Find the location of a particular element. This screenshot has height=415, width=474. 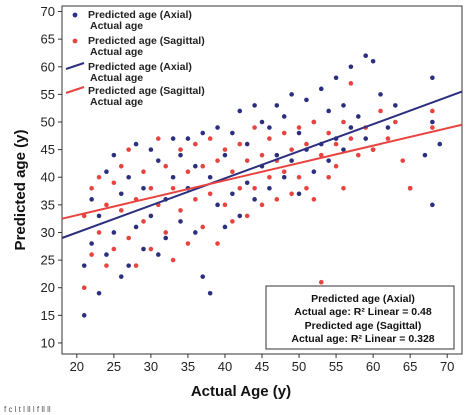

y-tick-label: 40 is located at coordinates (48, 177).